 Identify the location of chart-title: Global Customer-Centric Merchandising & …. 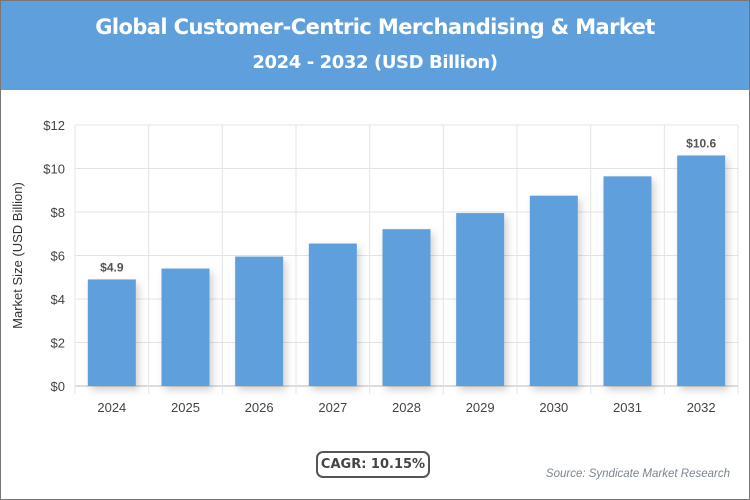
(375, 27).